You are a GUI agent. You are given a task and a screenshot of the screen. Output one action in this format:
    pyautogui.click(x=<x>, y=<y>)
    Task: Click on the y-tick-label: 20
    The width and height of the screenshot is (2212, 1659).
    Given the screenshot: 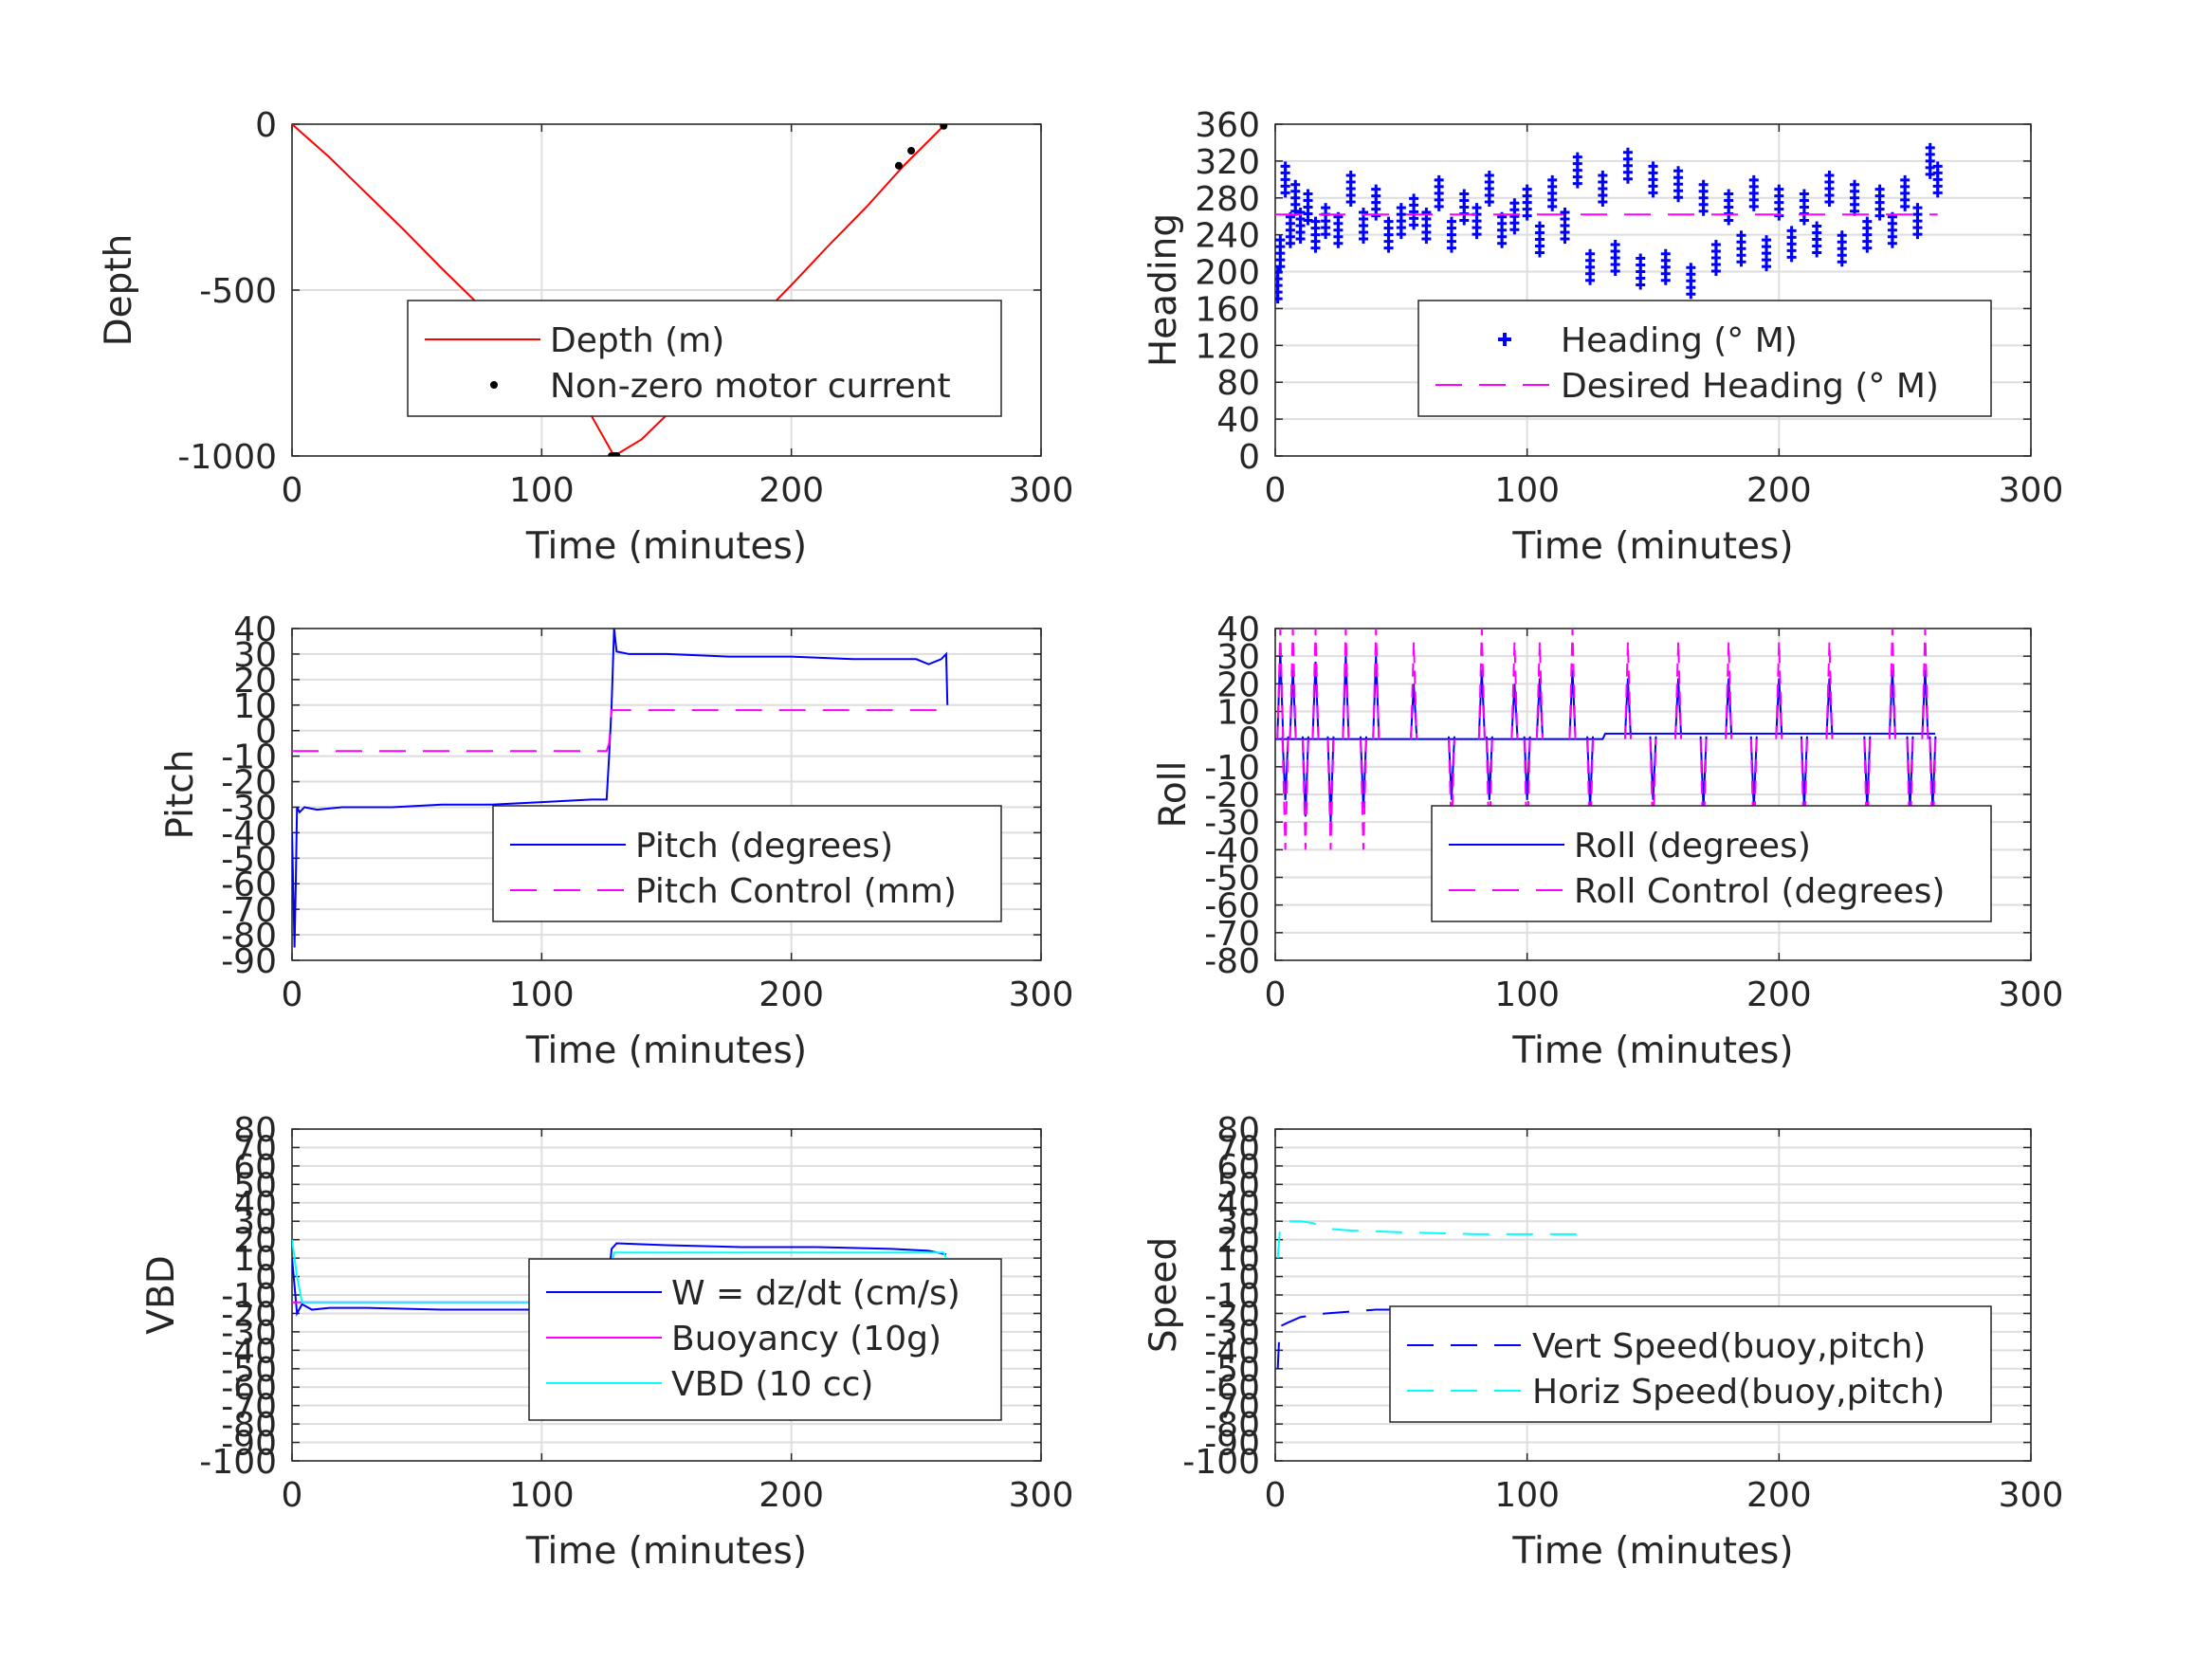 What is the action you would take?
    pyautogui.click(x=255, y=1241)
    